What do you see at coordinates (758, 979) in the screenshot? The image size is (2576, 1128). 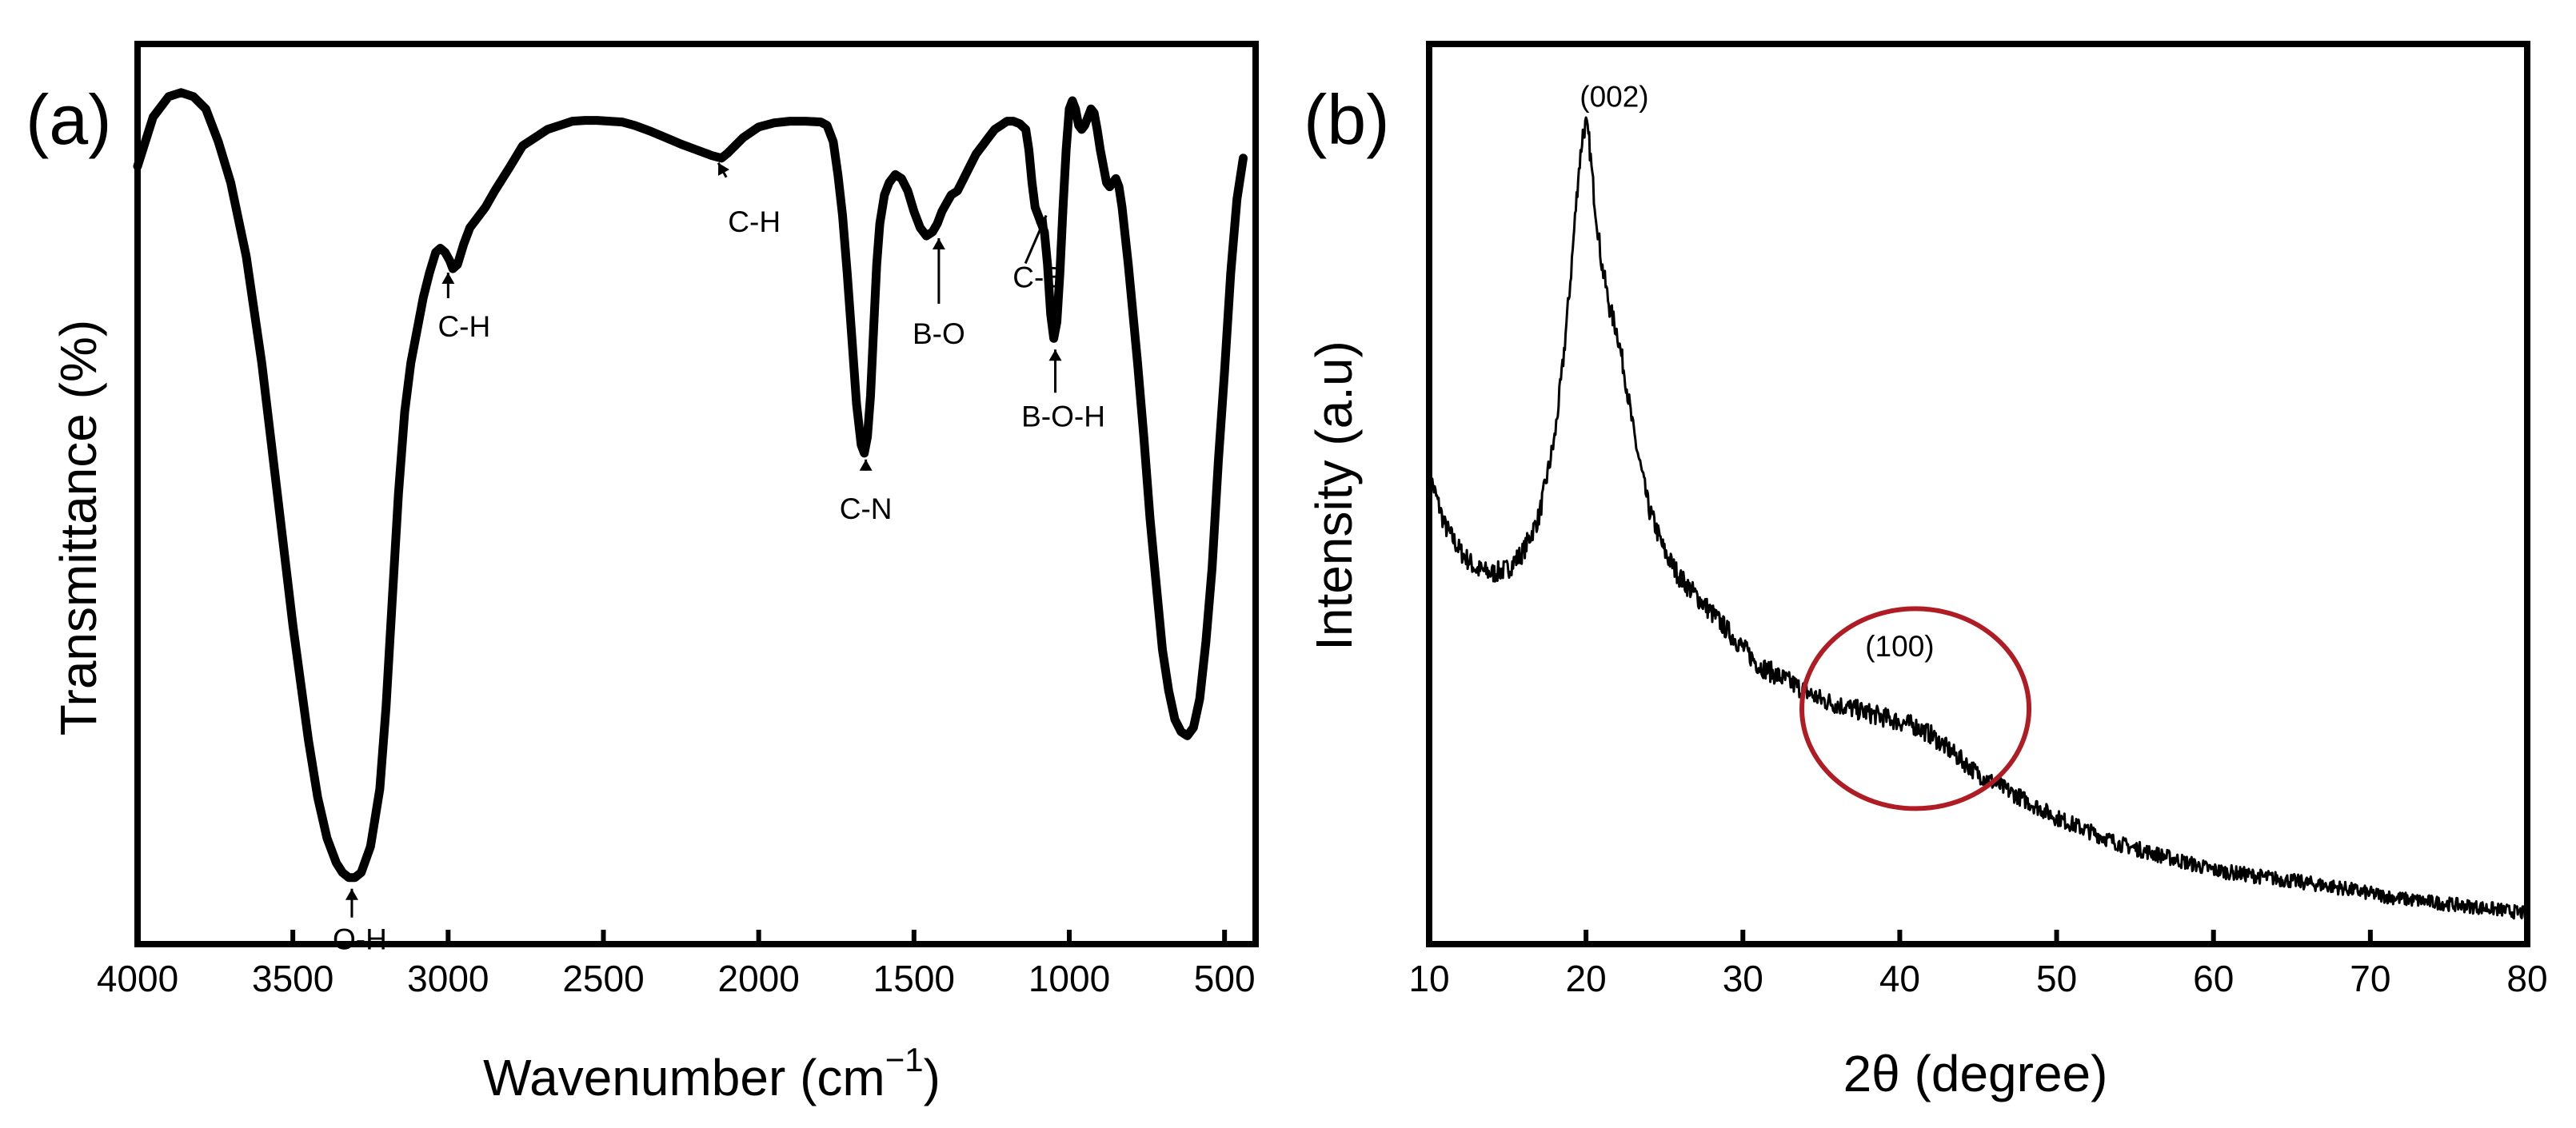 I see `panel-a-tick-label: 2000` at bounding box center [758, 979].